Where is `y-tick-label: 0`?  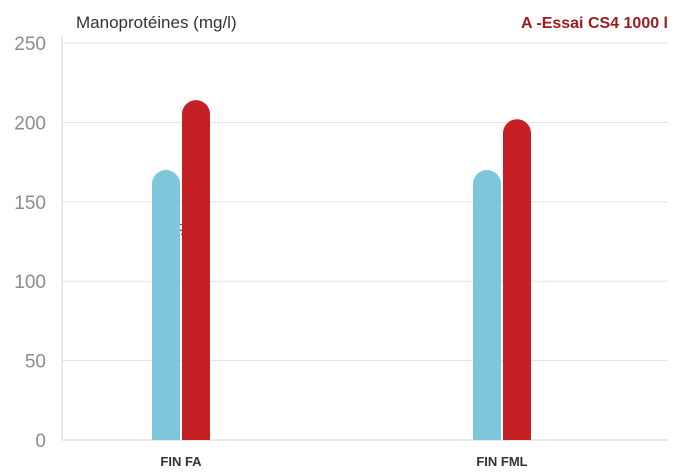
y-tick-label: 0 is located at coordinates (40, 441).